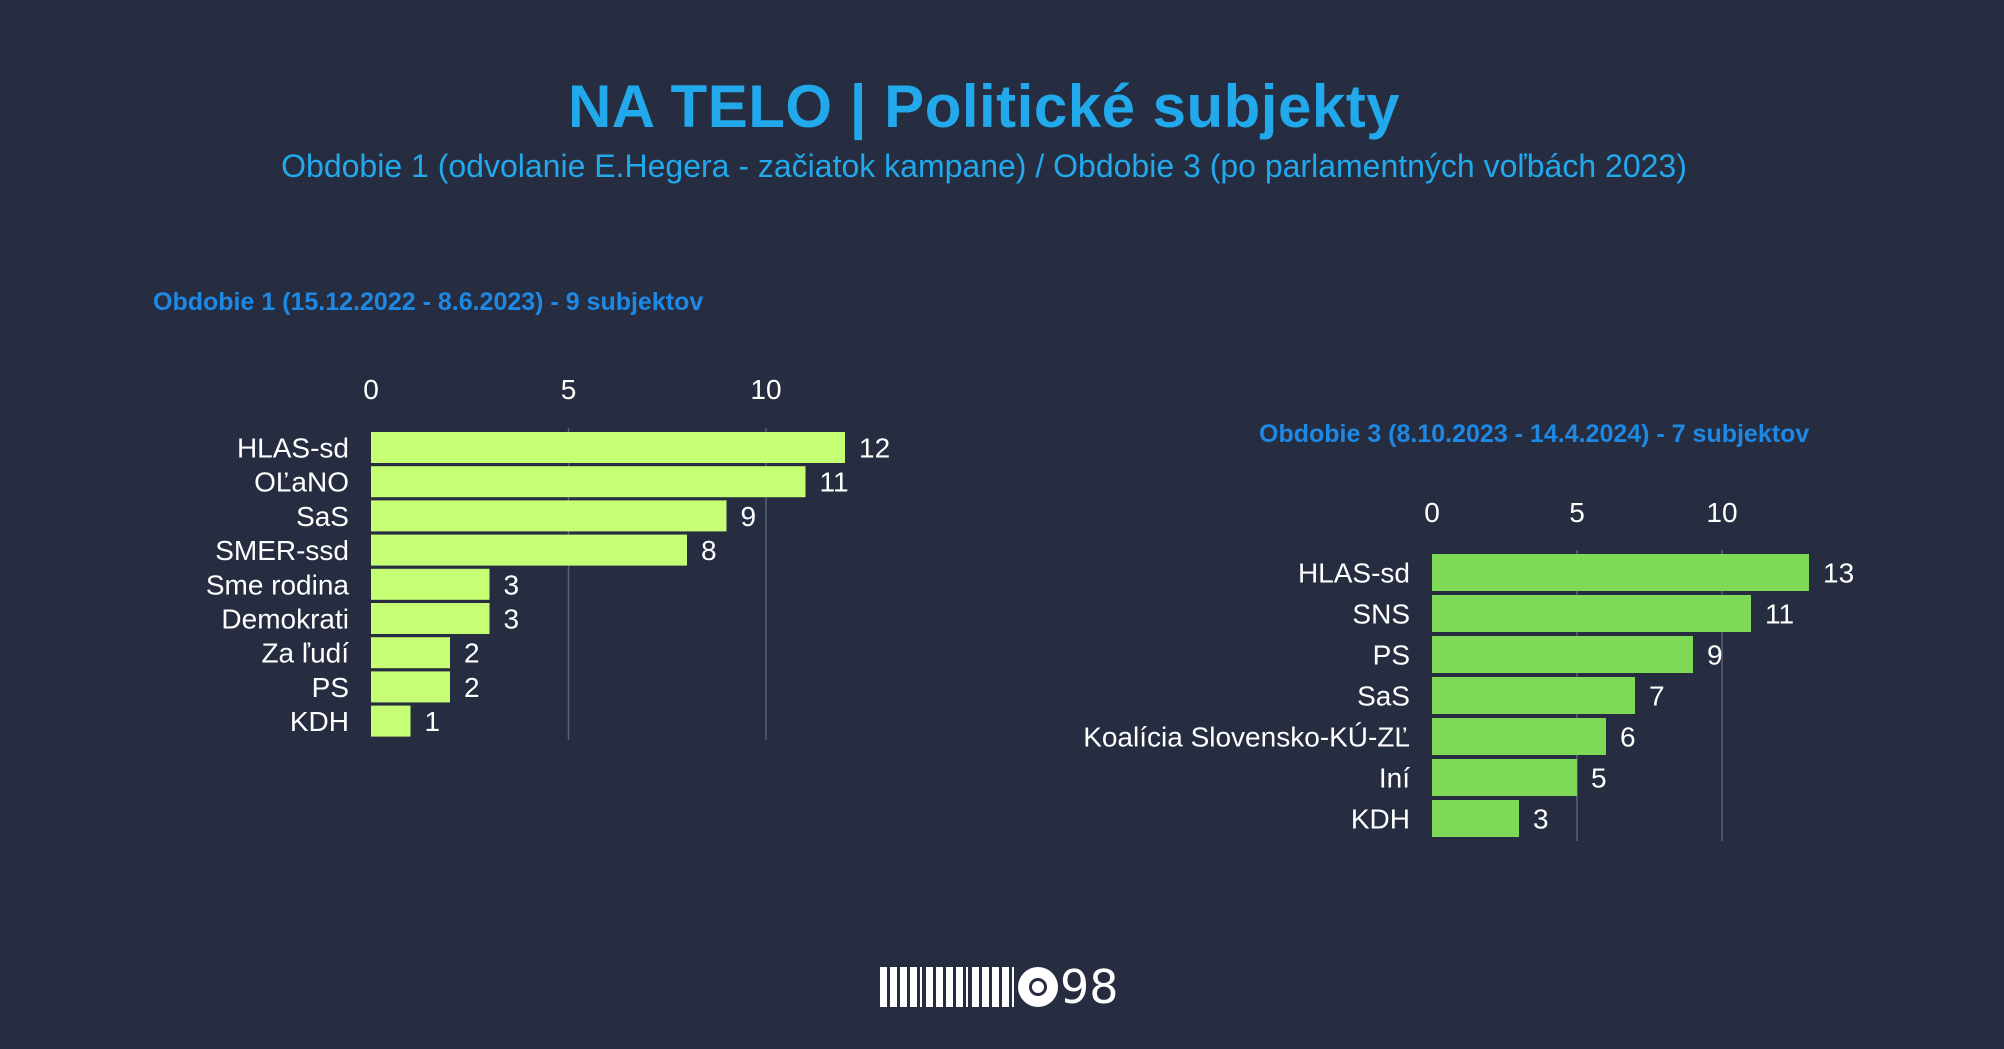  Describe the element at coordinates (1838, 573) in the screenshot. I see `data-label: 13` at that location.